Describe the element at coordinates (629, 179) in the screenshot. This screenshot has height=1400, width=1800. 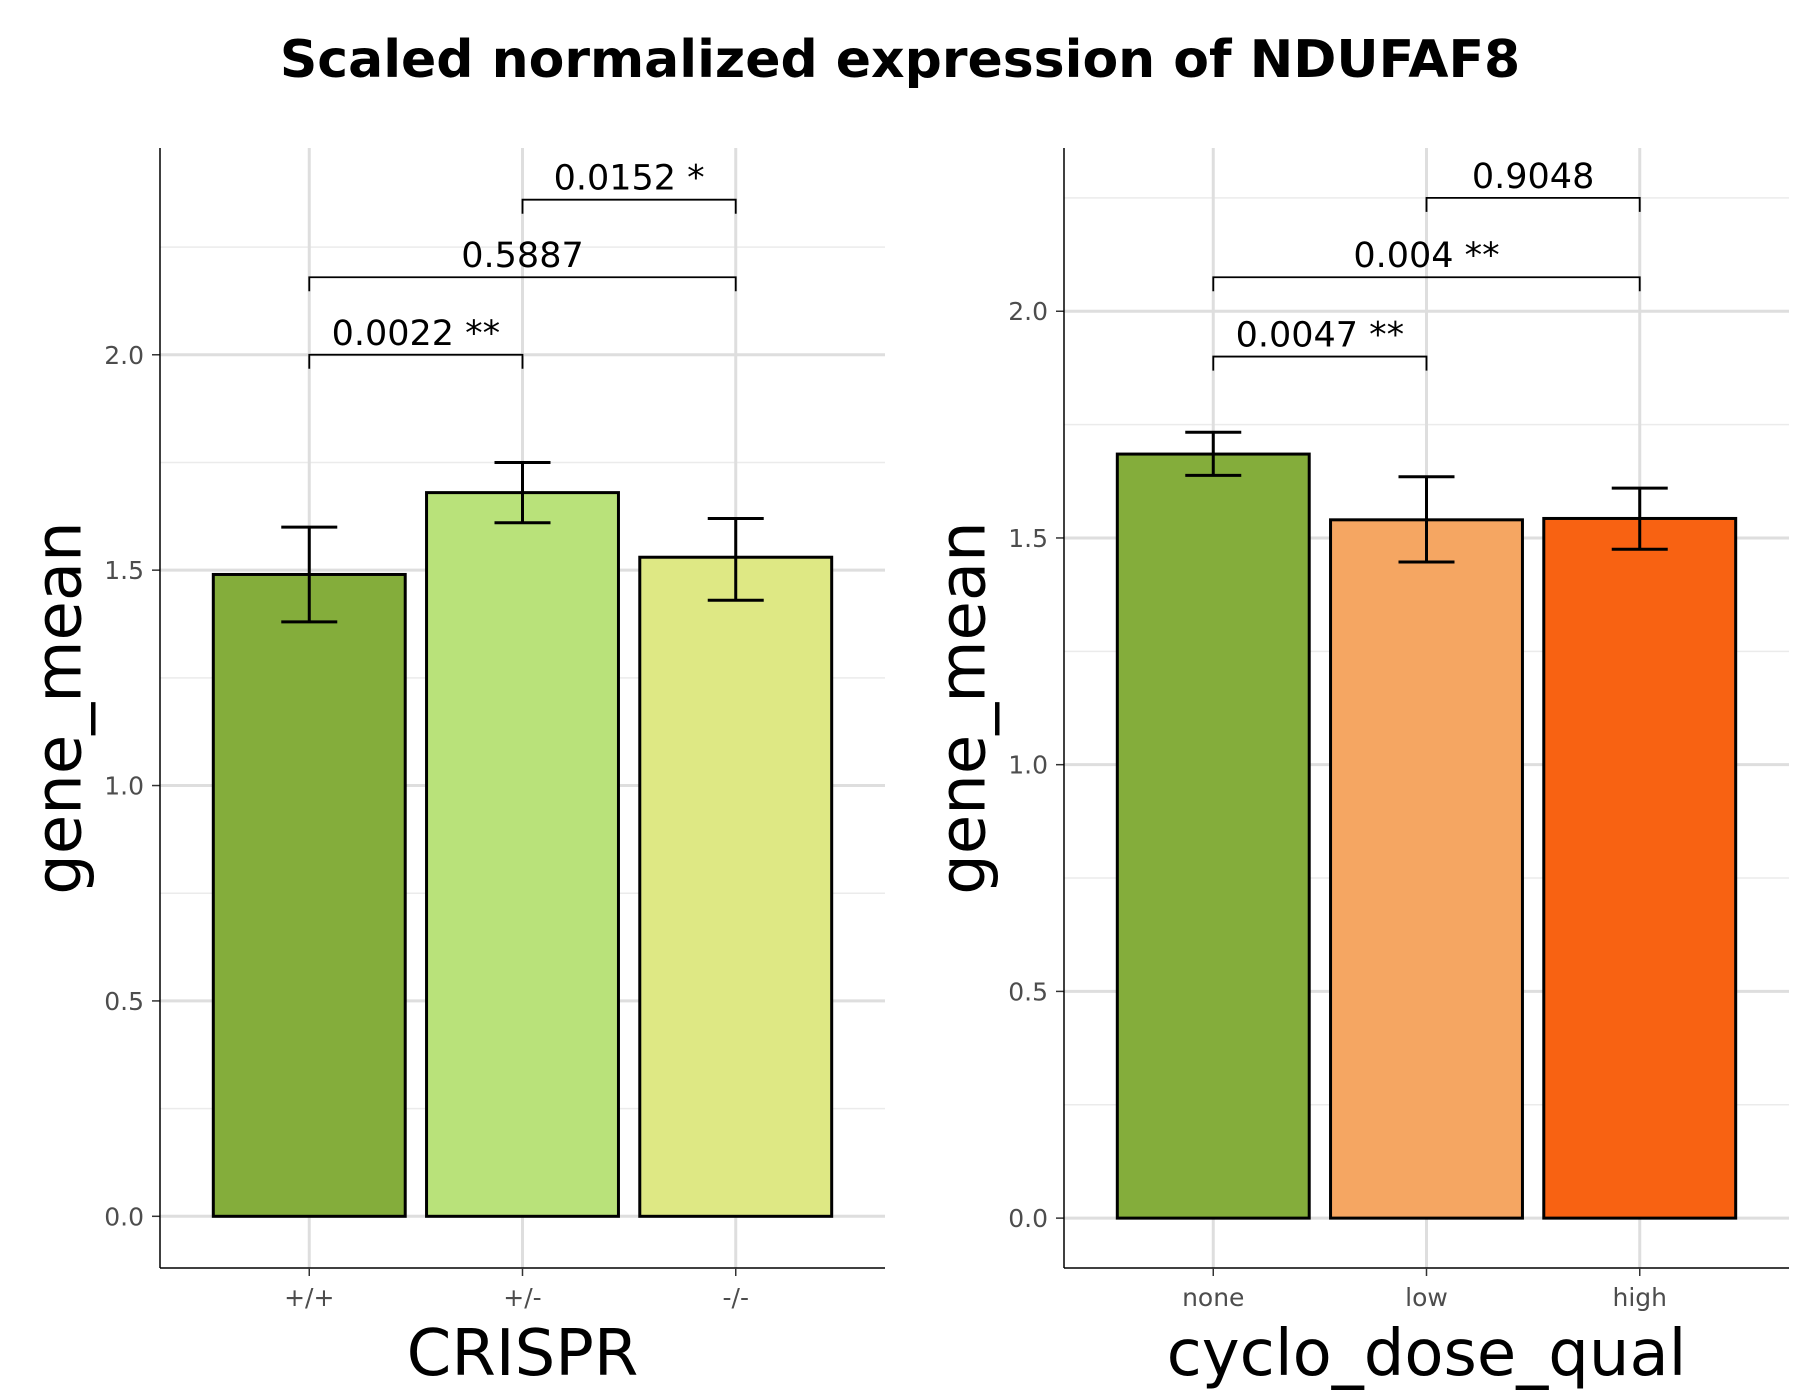
I see `significance-label: 0.0152 *` at that location.